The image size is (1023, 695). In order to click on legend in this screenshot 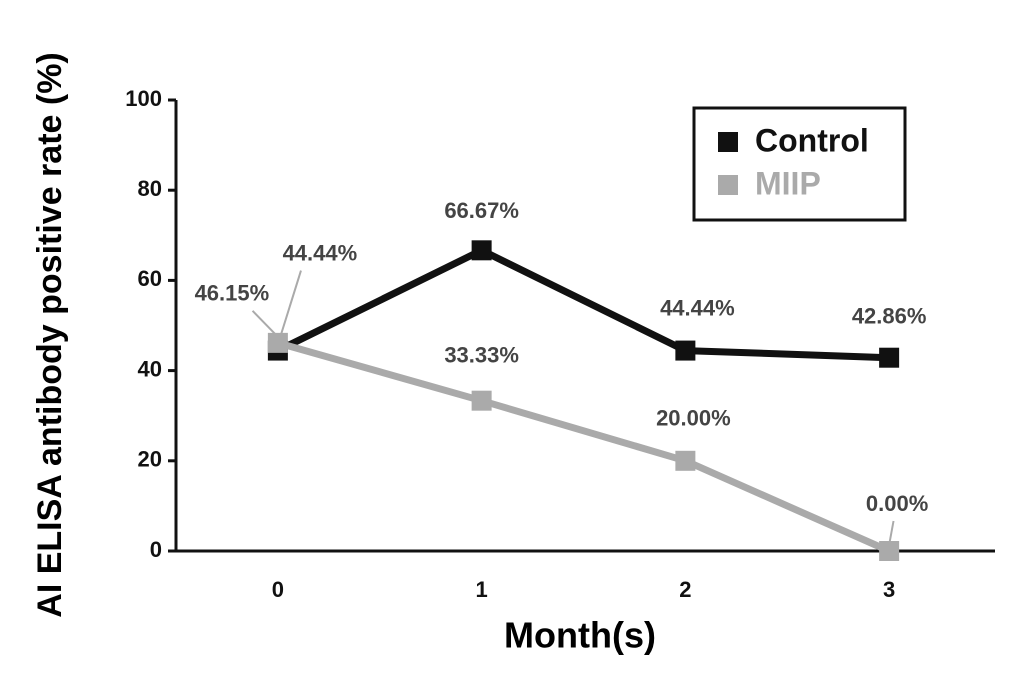, I will do `click(799, 164)`.